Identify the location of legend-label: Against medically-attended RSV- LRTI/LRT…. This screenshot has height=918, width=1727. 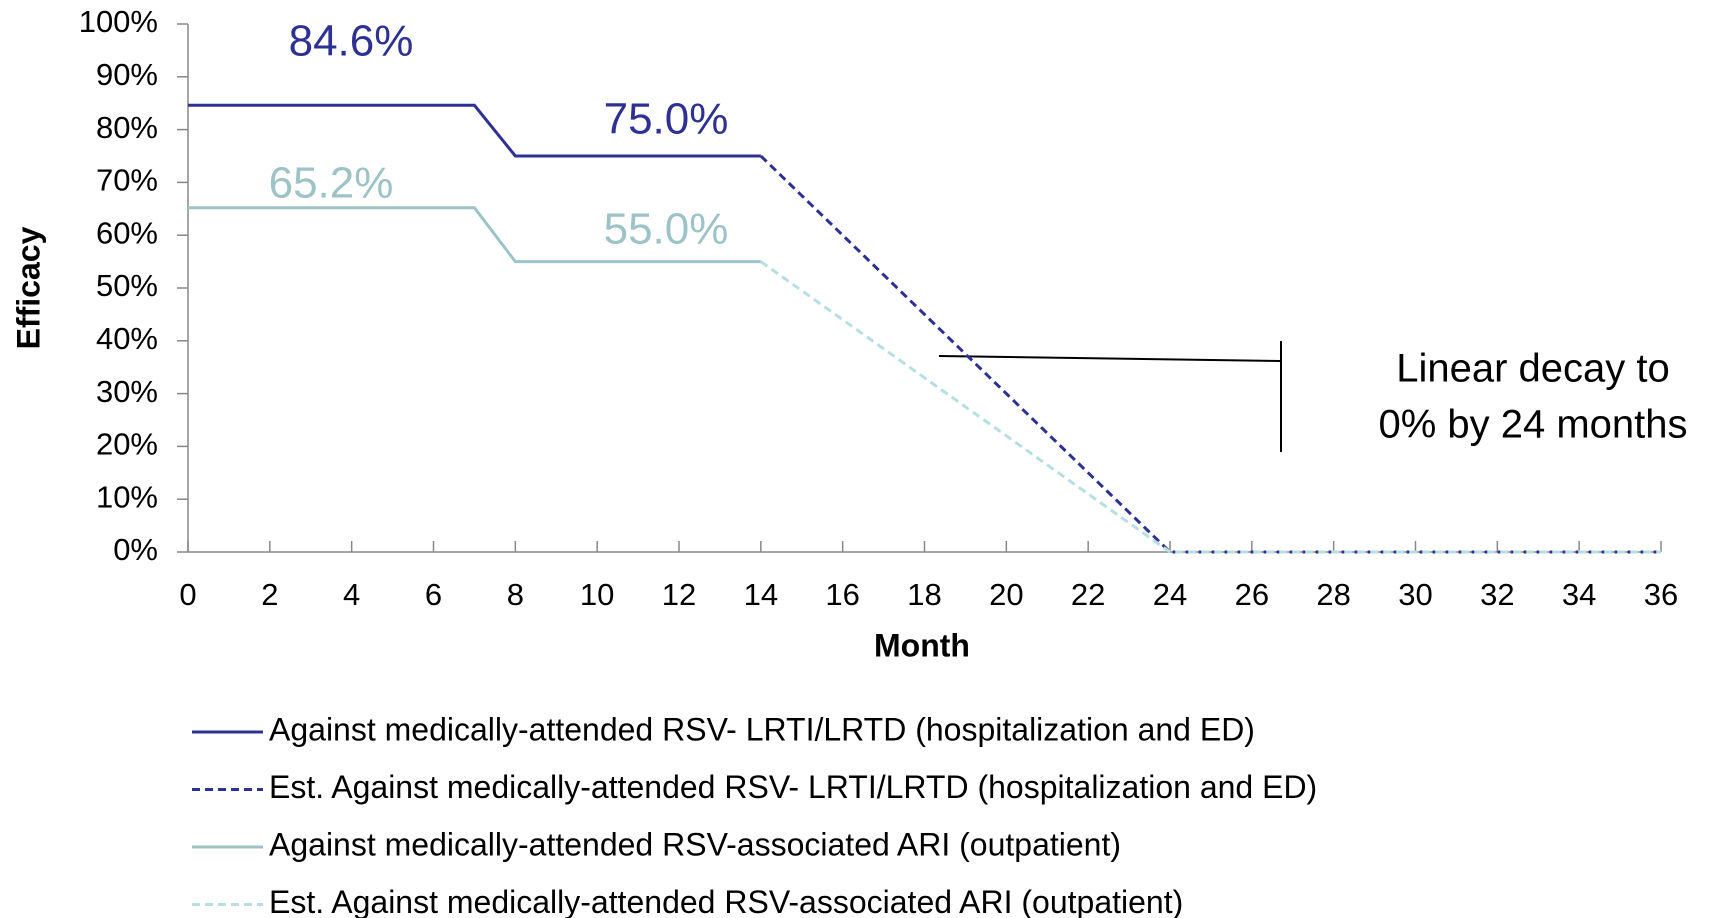
(762, 729).